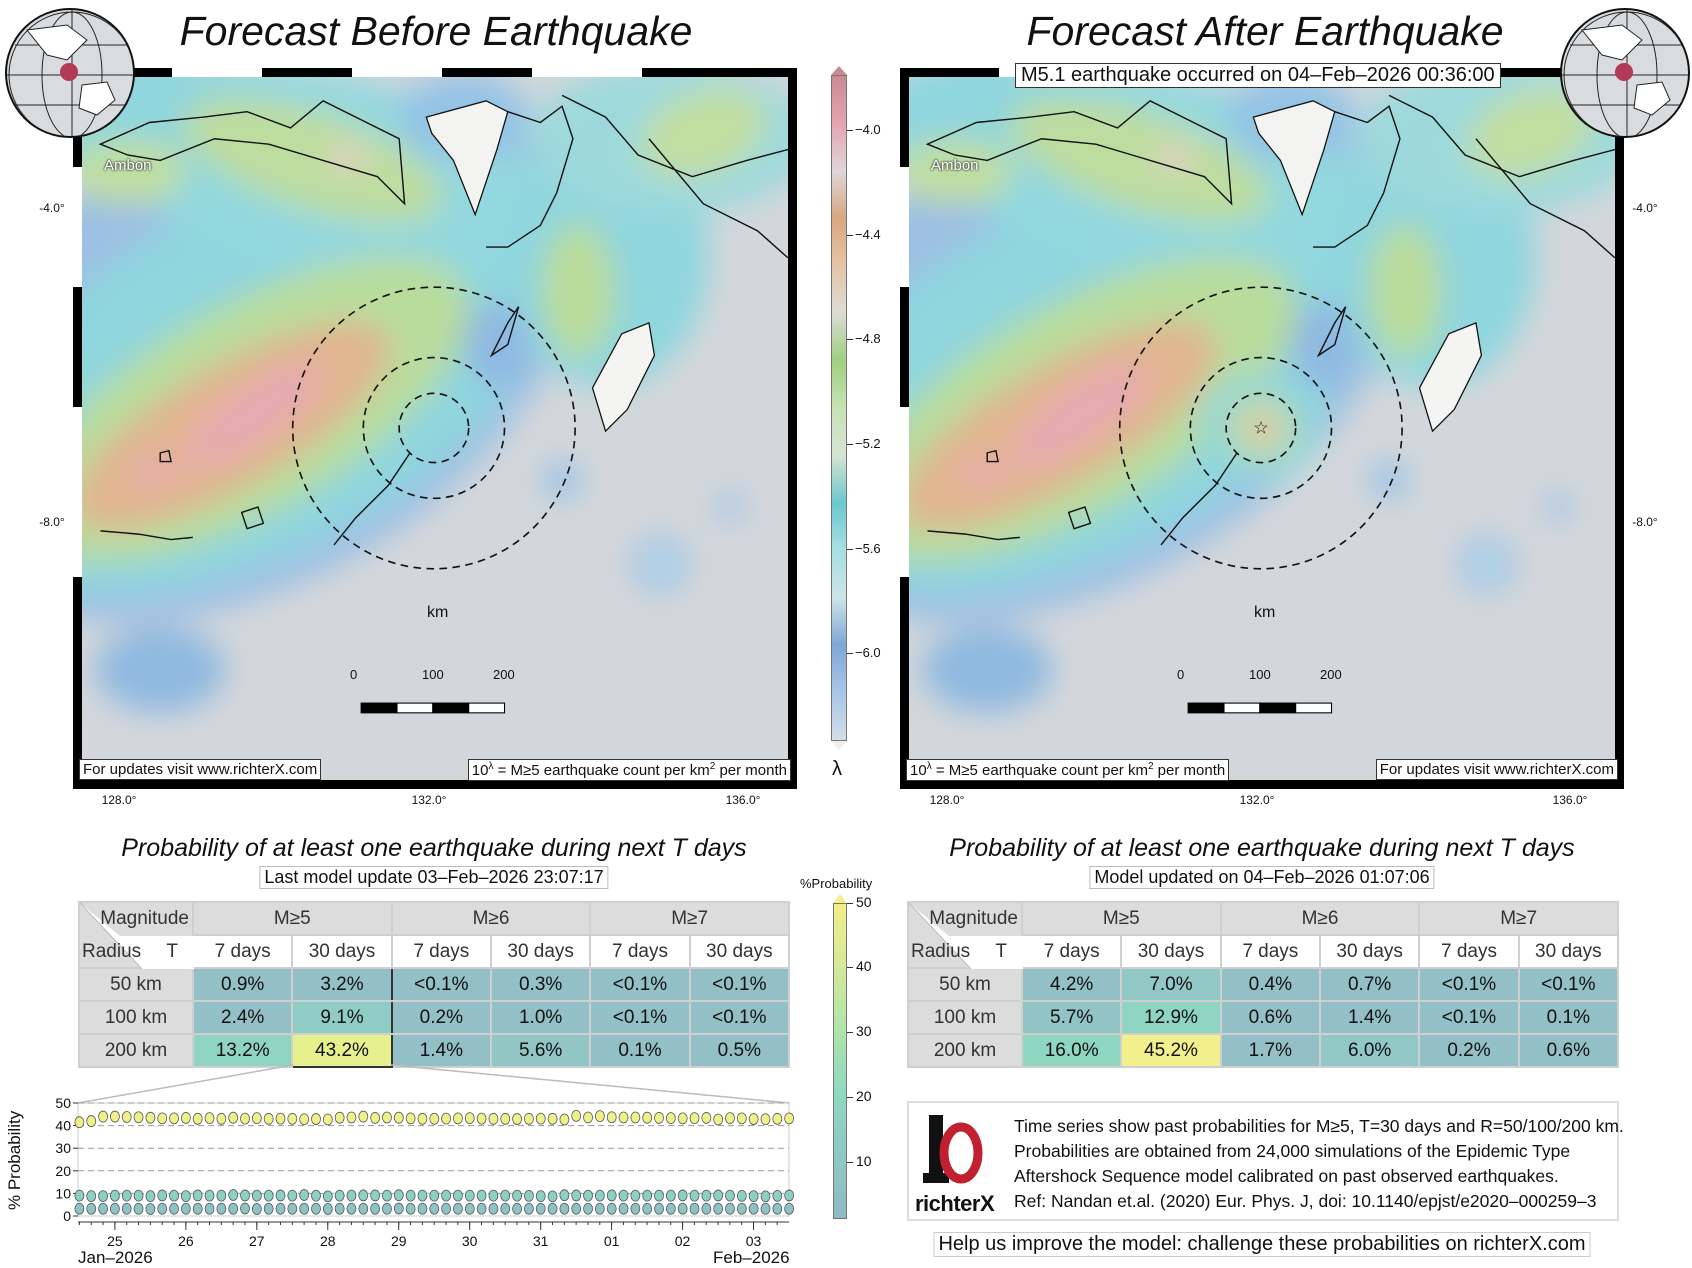  Describe the element at coordinates (1171, 1017) in the screenshot. I see `probability-cell: 12.9%` at that location.